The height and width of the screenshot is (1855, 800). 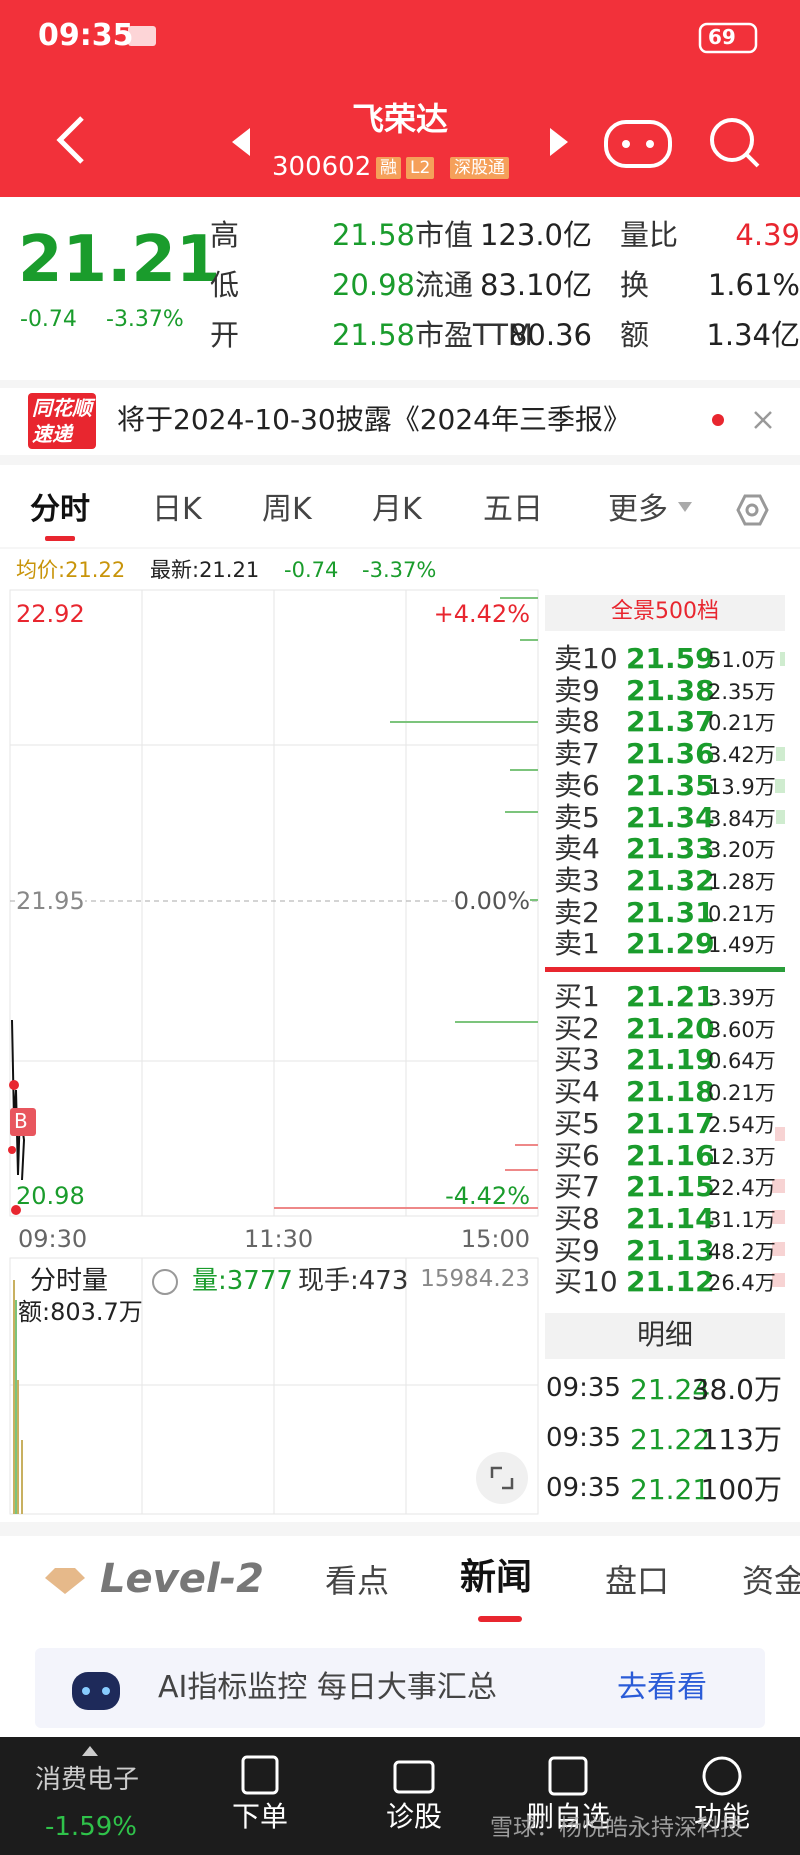 What do you see at coordinates (670, 1123) in the screenshot?
I see `order-price: 21.17` at bounding box center [670, 1123].